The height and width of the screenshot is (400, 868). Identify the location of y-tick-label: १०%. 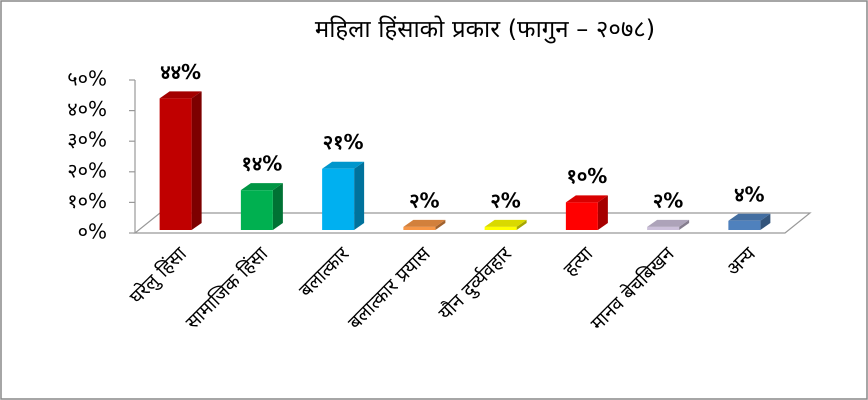
(87, 201).